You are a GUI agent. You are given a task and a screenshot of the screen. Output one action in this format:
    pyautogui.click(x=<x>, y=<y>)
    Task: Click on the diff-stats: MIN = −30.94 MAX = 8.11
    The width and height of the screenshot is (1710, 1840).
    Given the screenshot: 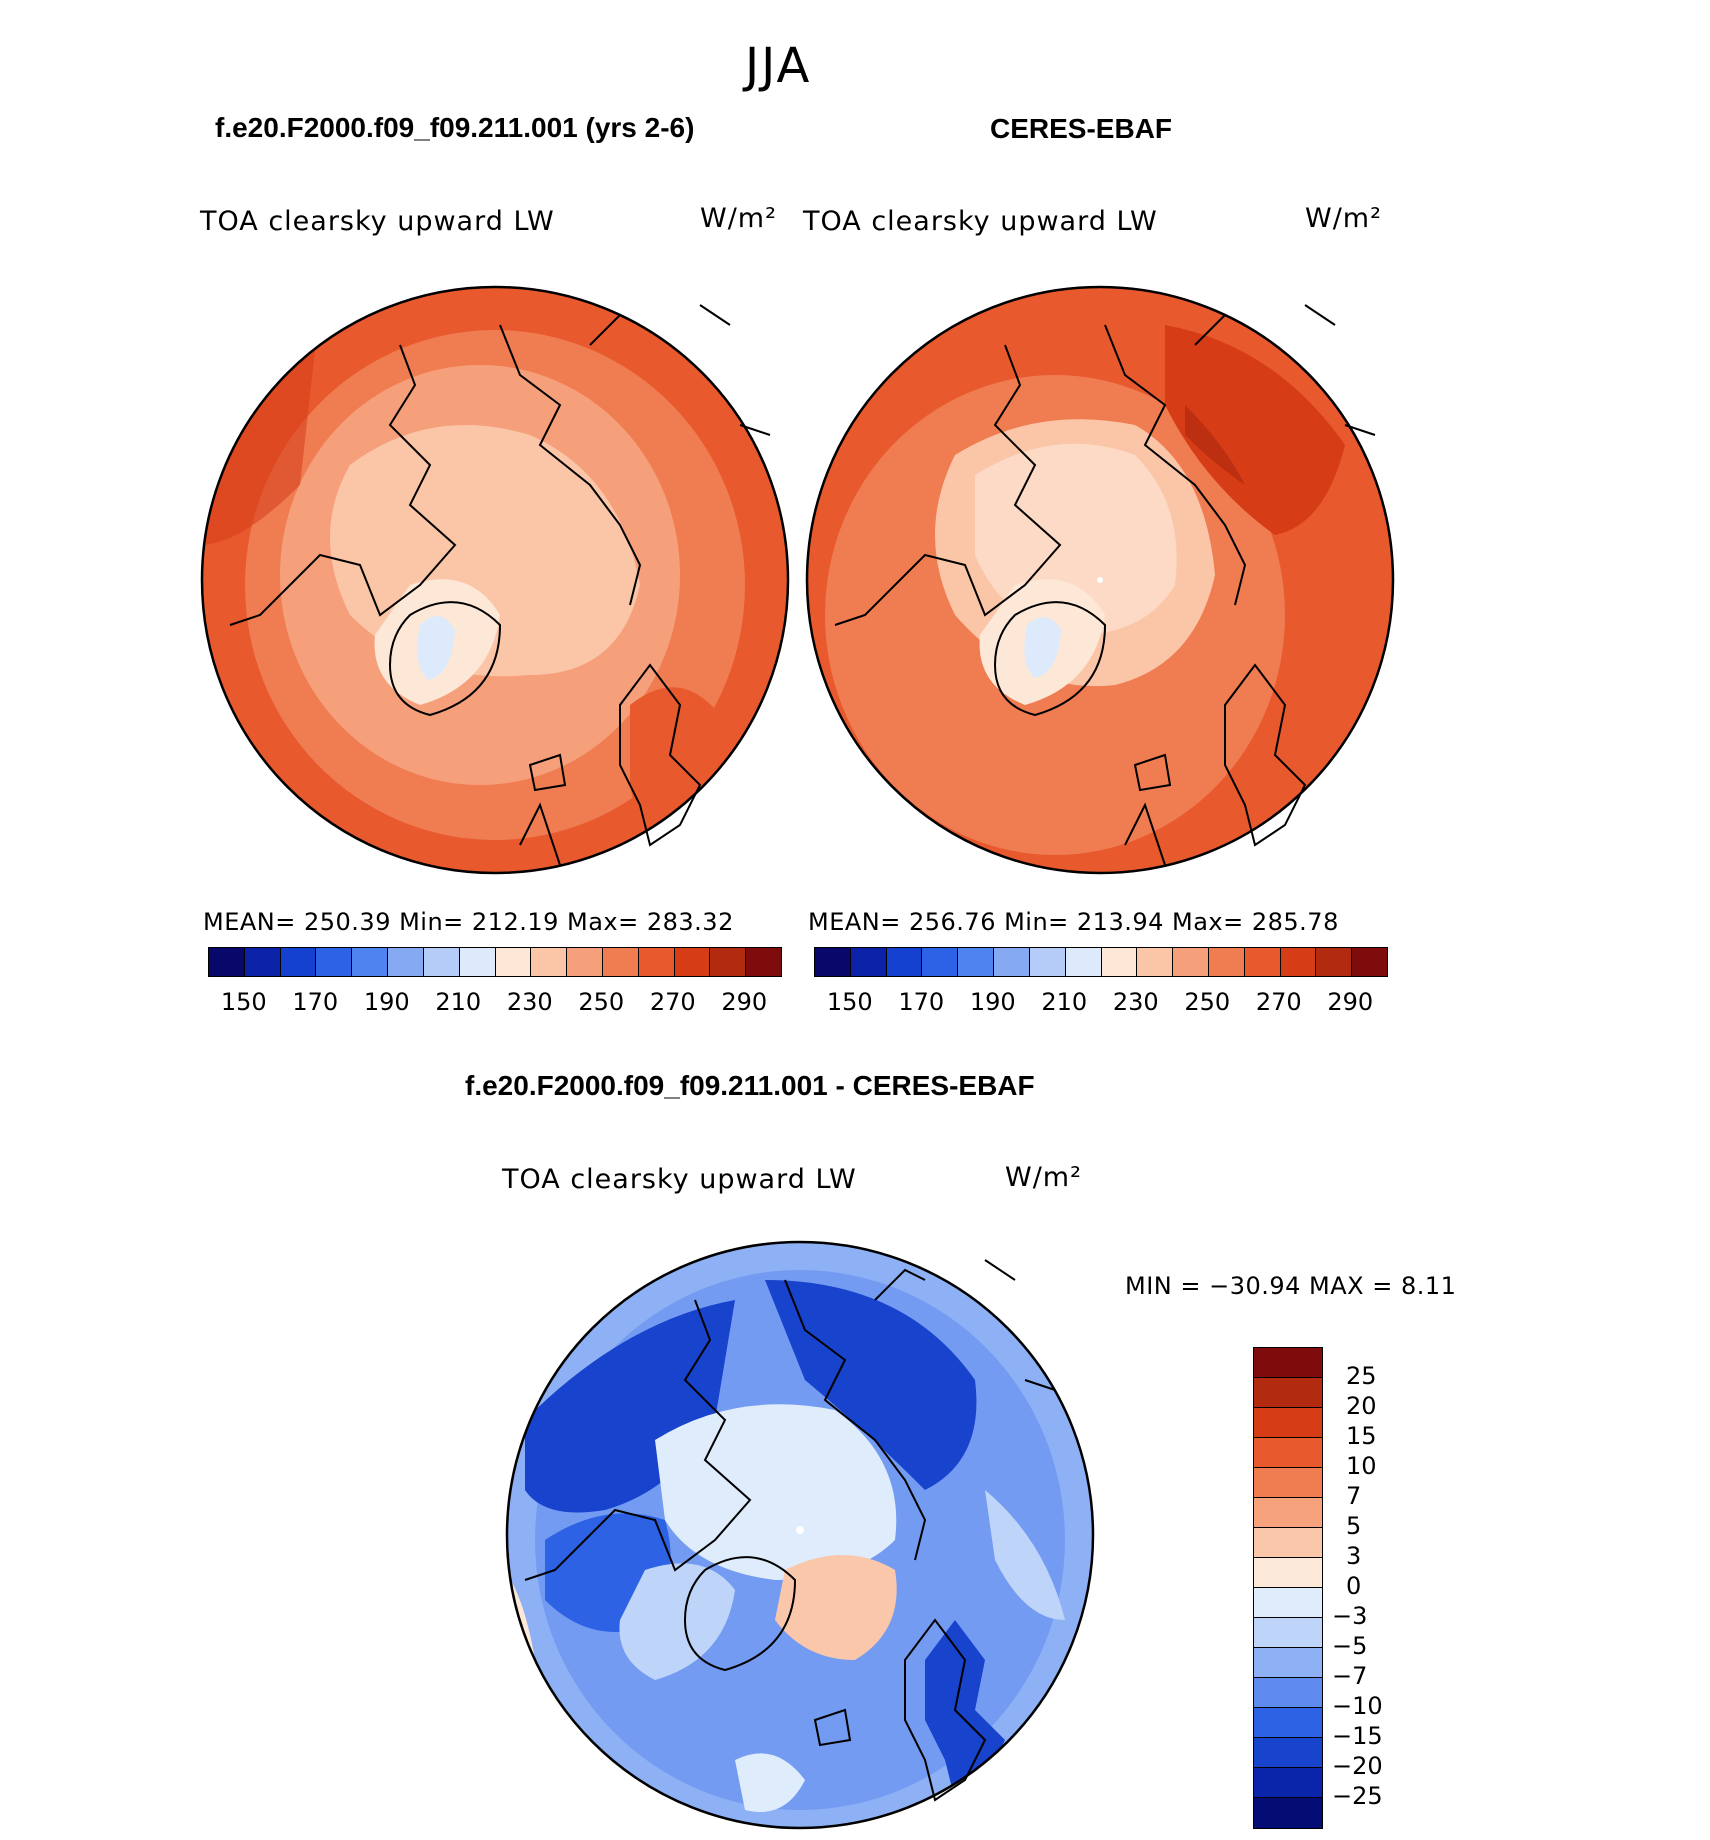 What is the action you would take?
    pyautogui.click(x=1291, y=1286)
    